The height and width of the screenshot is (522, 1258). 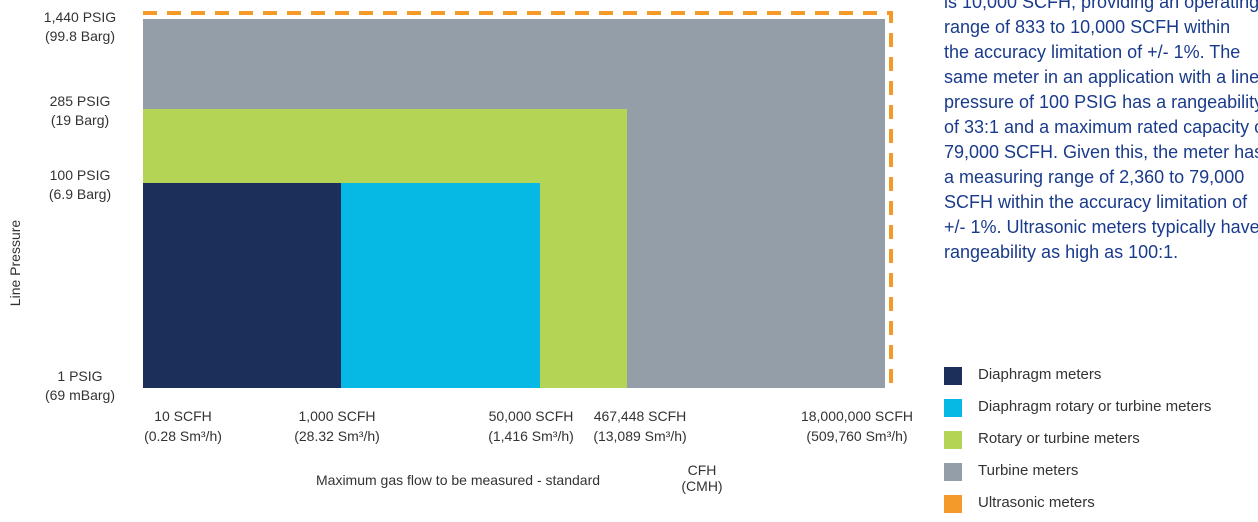 I want to click on paragraph-line: a measuring range of 2,360 to 79,000, so click(x=1094, y=177).